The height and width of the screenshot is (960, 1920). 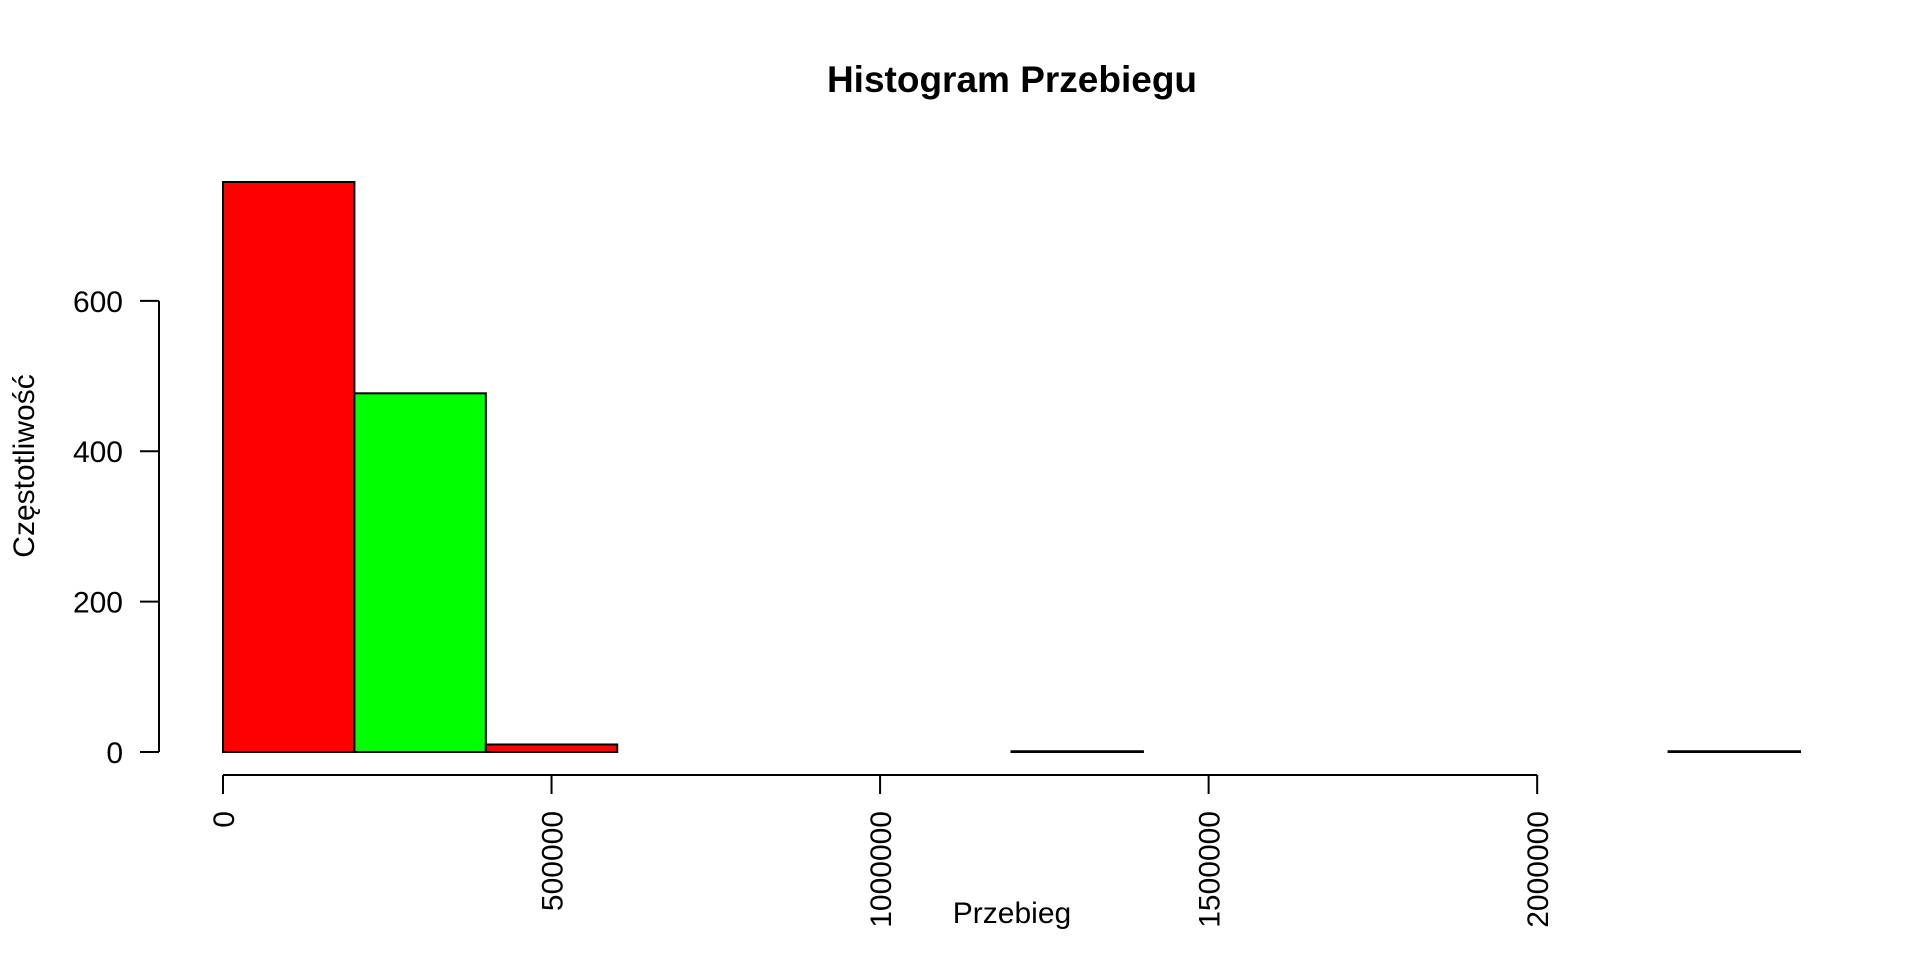 What do you see at coordinates (116, 528) in the screenshot?
I see `y-axis: 0 200 400 600` at bounding box center [116, 528].